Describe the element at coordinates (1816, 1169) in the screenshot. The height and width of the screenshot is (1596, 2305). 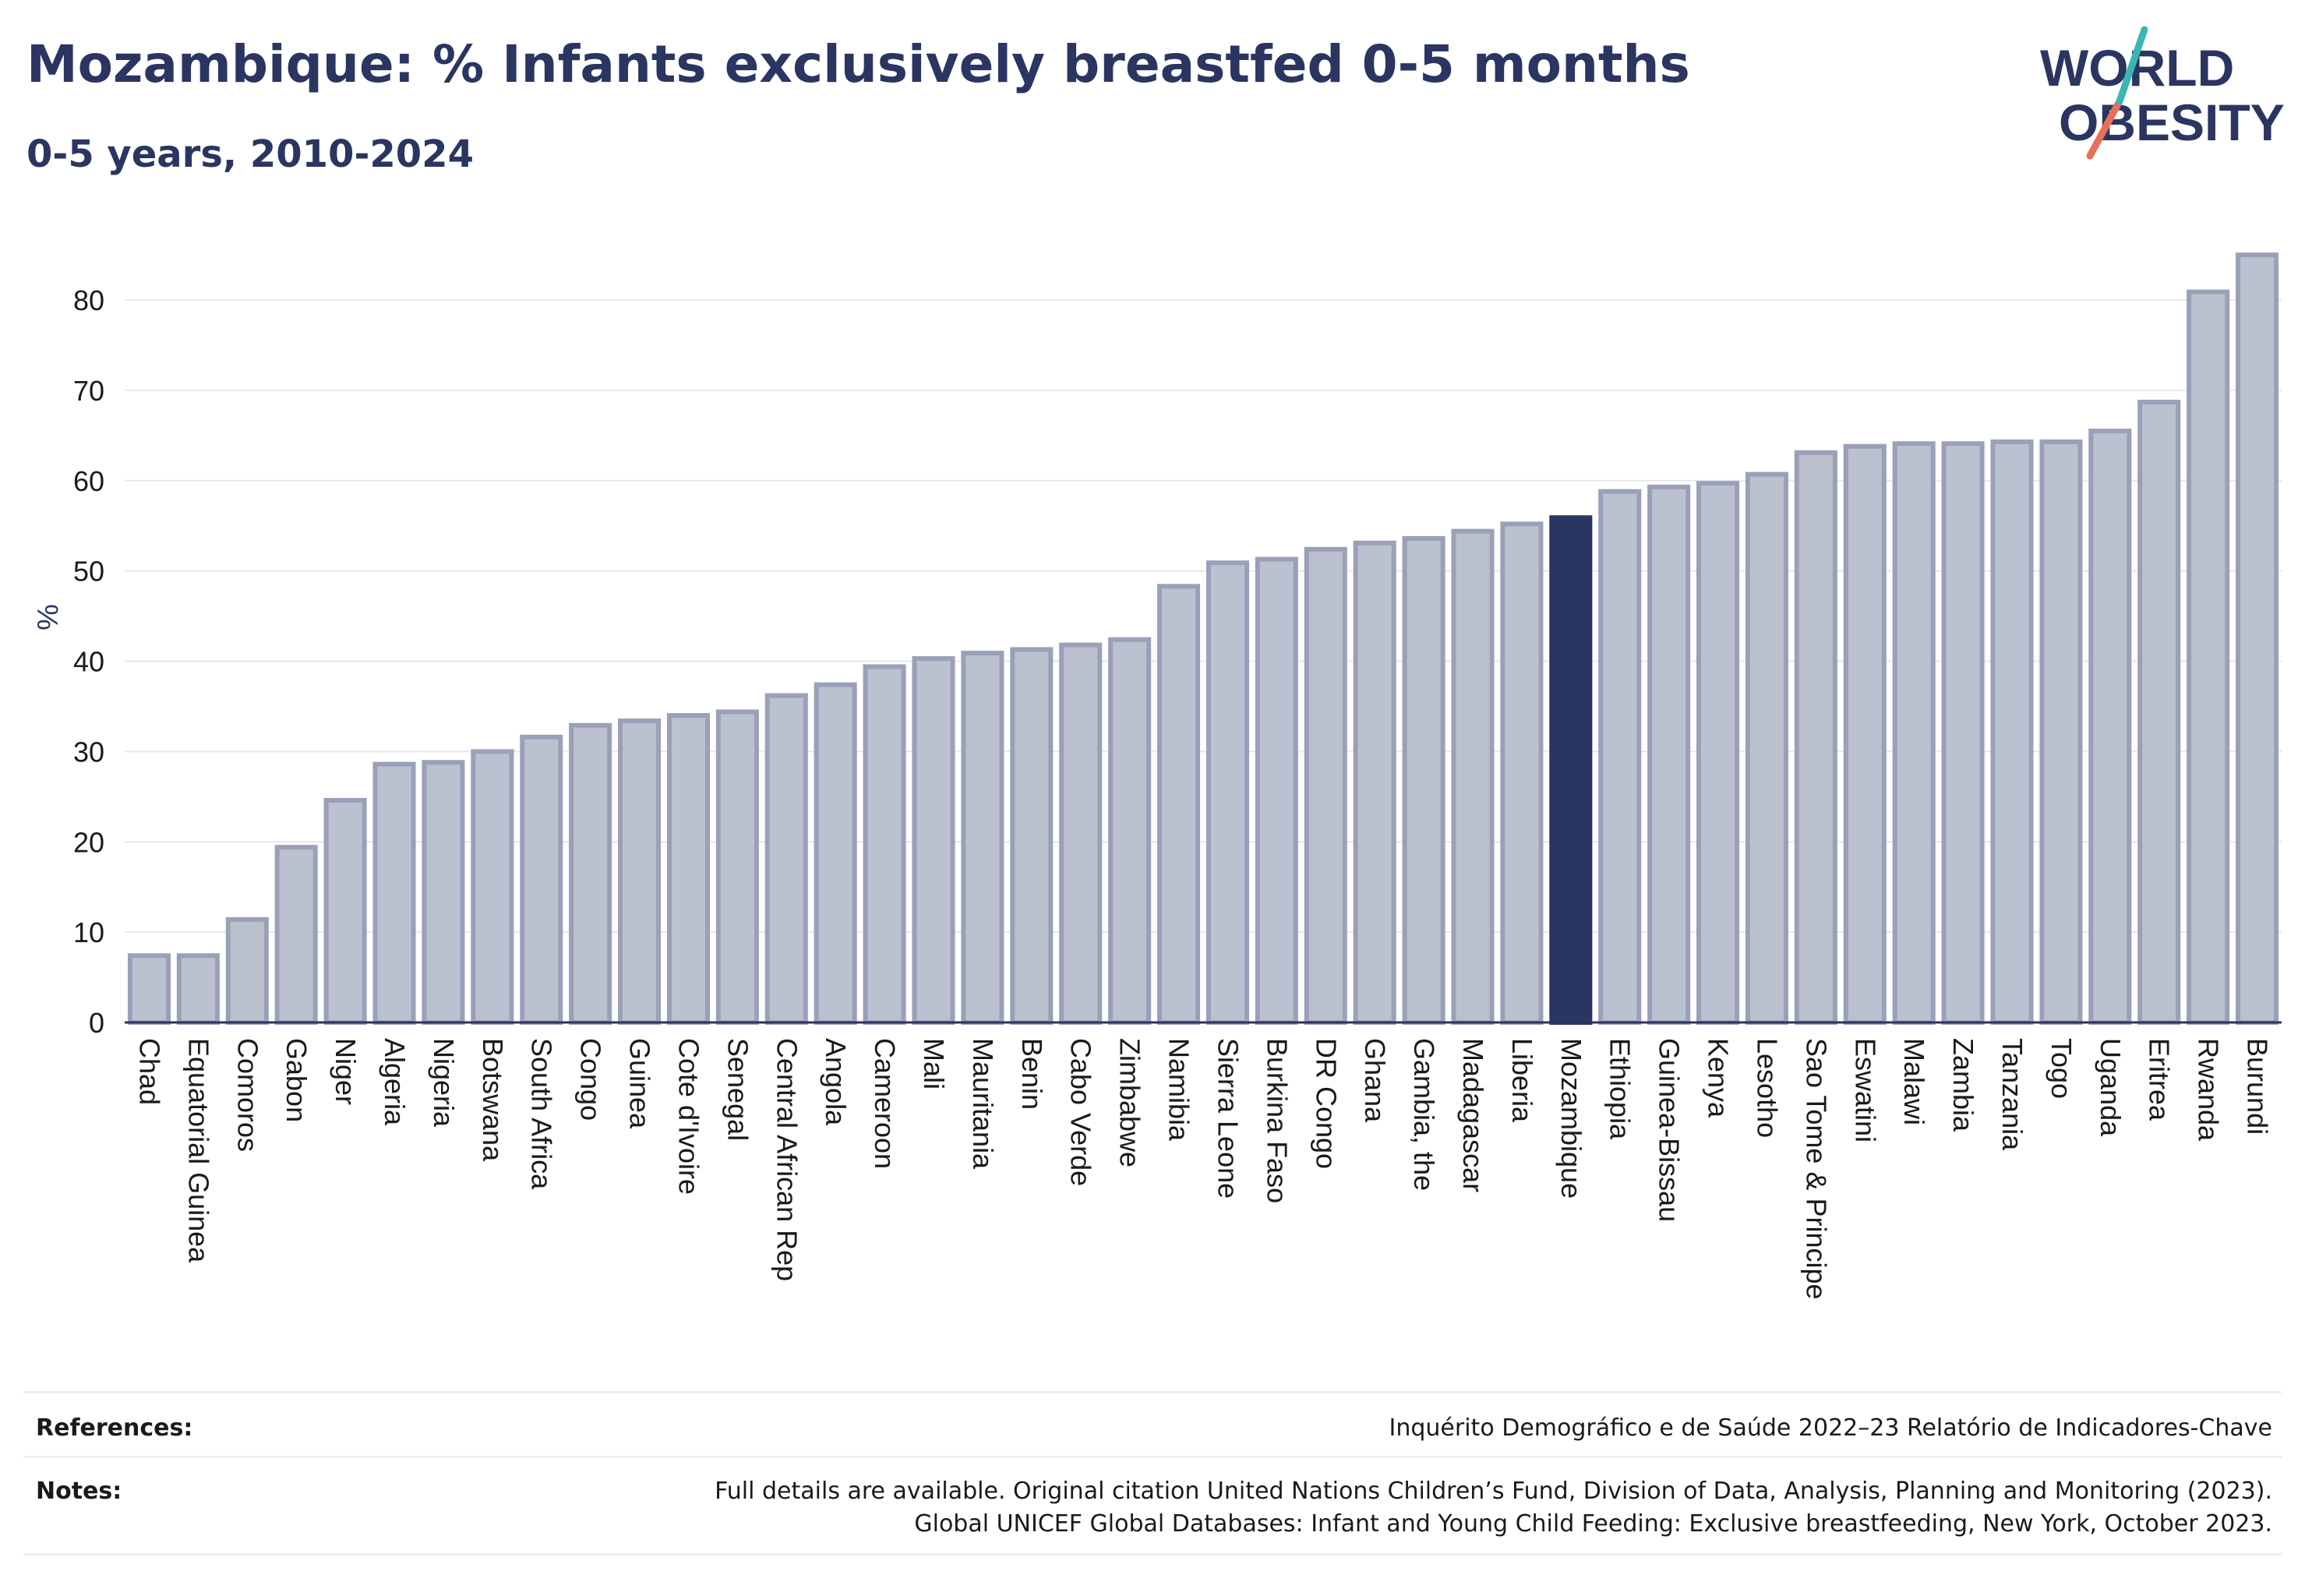
I see `x-tick-label: Sao Tome & Principe` at that location.